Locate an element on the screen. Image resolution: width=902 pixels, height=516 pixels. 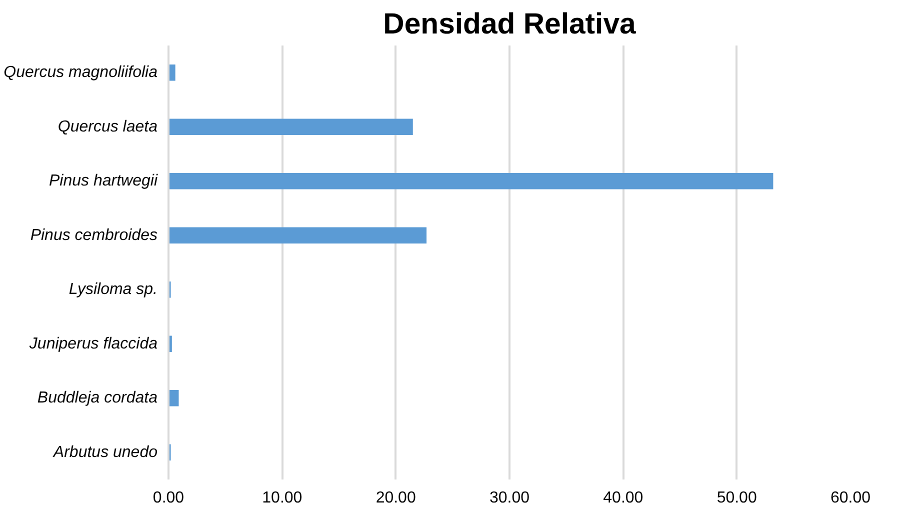
y-tick-label: Quercus laeta is located at coordinates (108, 127).